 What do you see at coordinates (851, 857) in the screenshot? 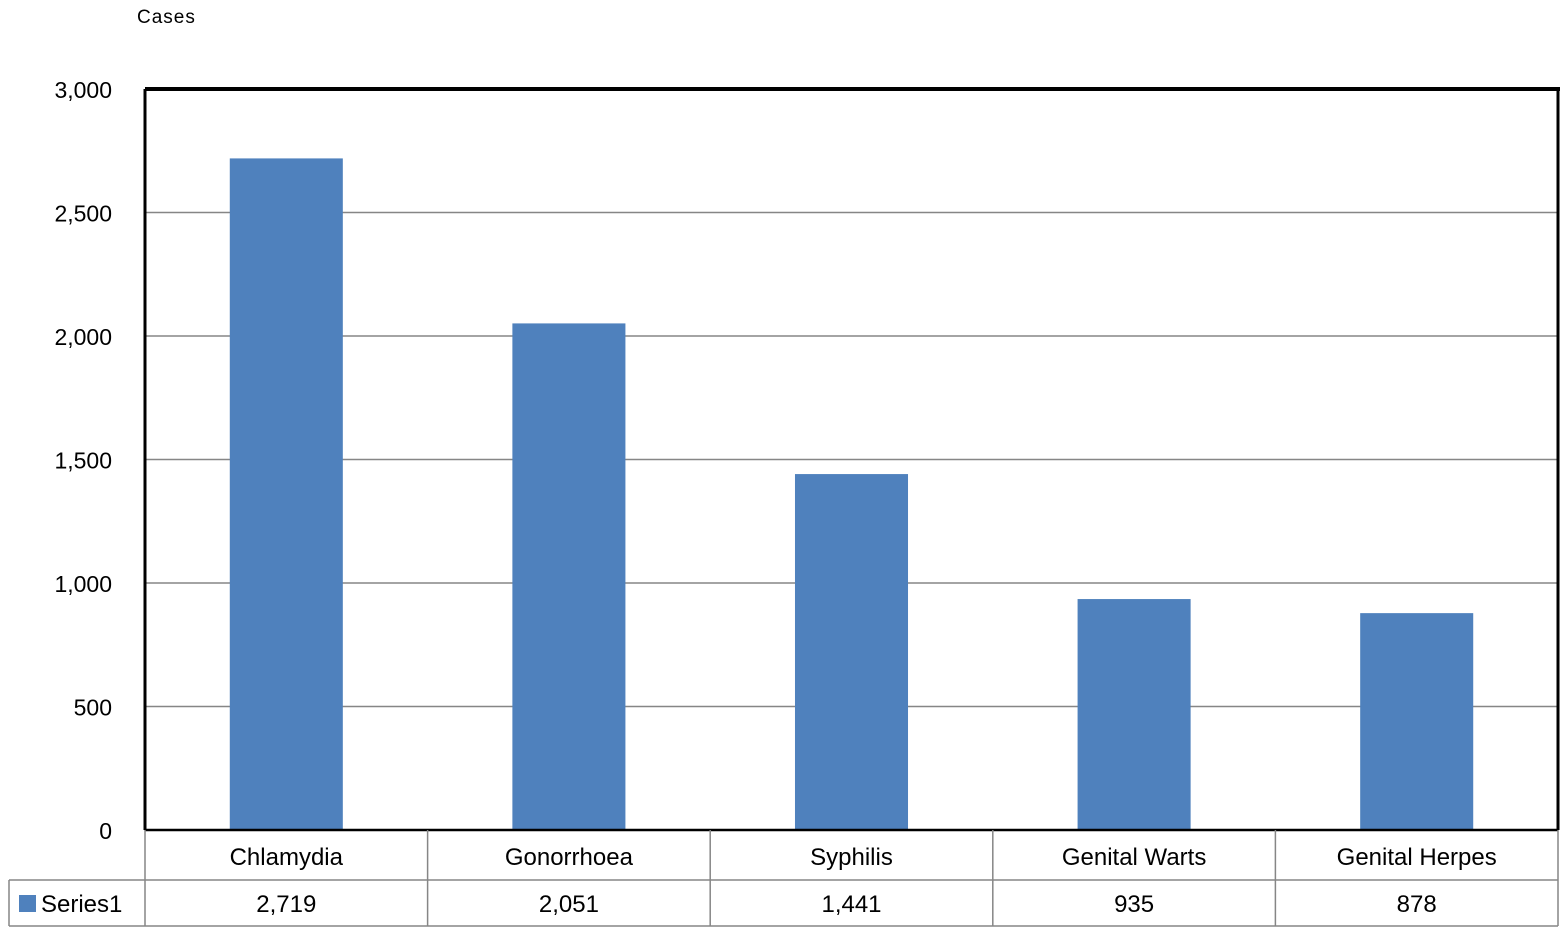
I see `x-category-label: Syphilis` at bounding box center [851, 857].